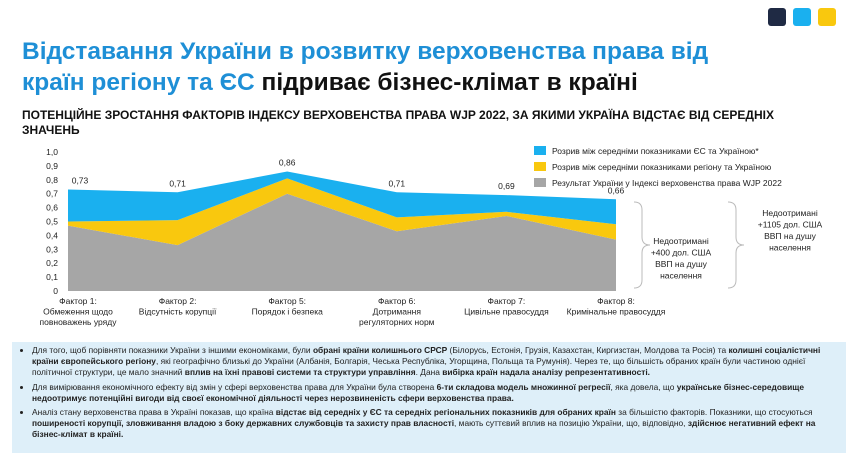  What do you see at coordinates (52, 263) in the screenshot?
I see `y-tick-label: 0,2` at bounding box center [52, 263].